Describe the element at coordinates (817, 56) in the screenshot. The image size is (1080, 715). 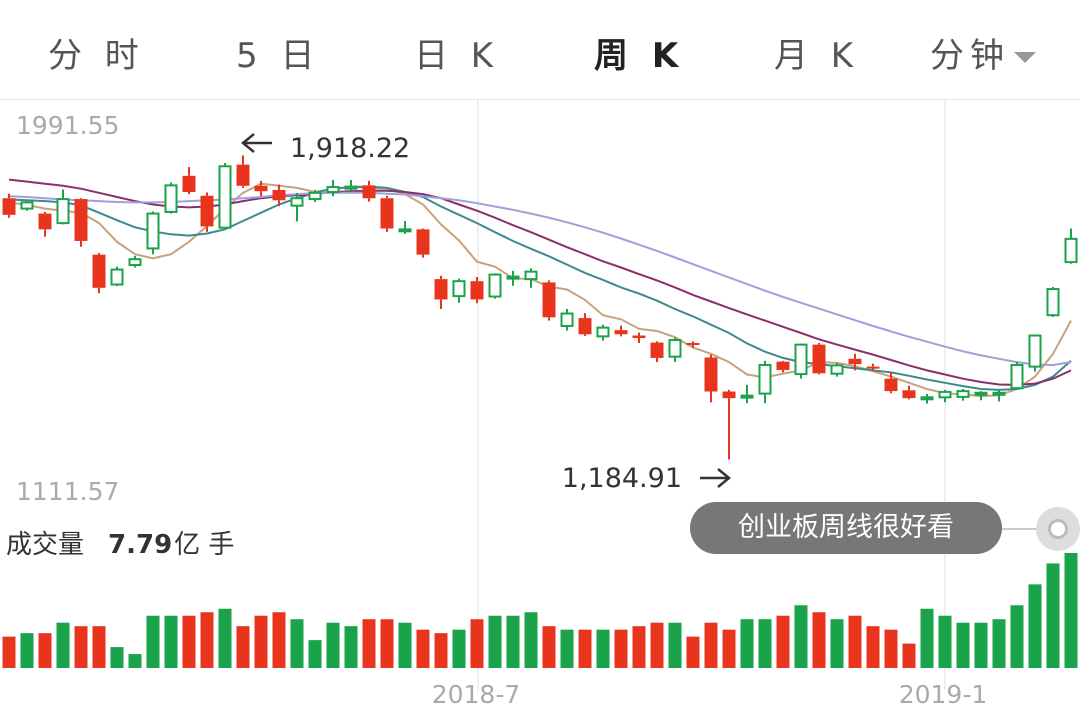
I see `tab-monthly-k: 月 K` at that location.